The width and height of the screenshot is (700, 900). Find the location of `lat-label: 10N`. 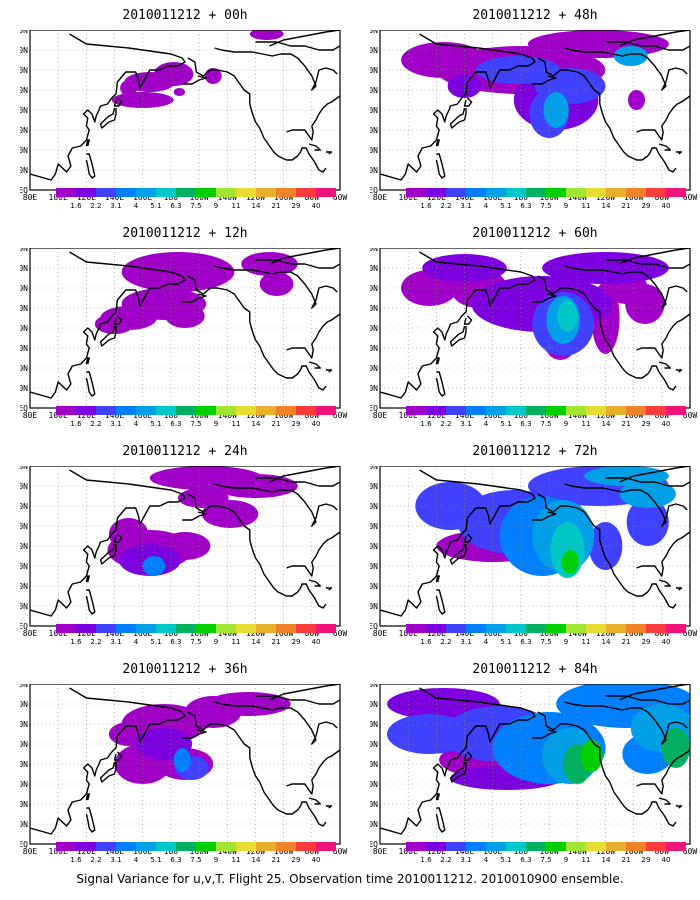

lat-label: 10N is located at coordinates (374, 170).